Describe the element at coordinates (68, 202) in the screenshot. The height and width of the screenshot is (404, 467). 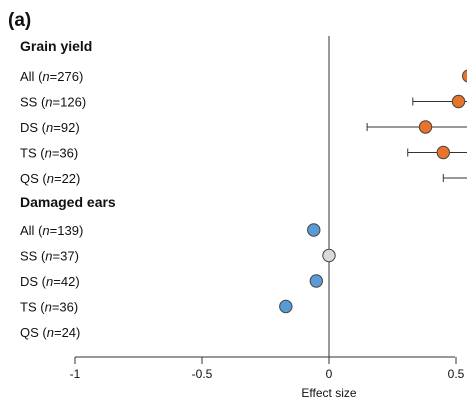
I see `group-title: Damaged ears` at that location.